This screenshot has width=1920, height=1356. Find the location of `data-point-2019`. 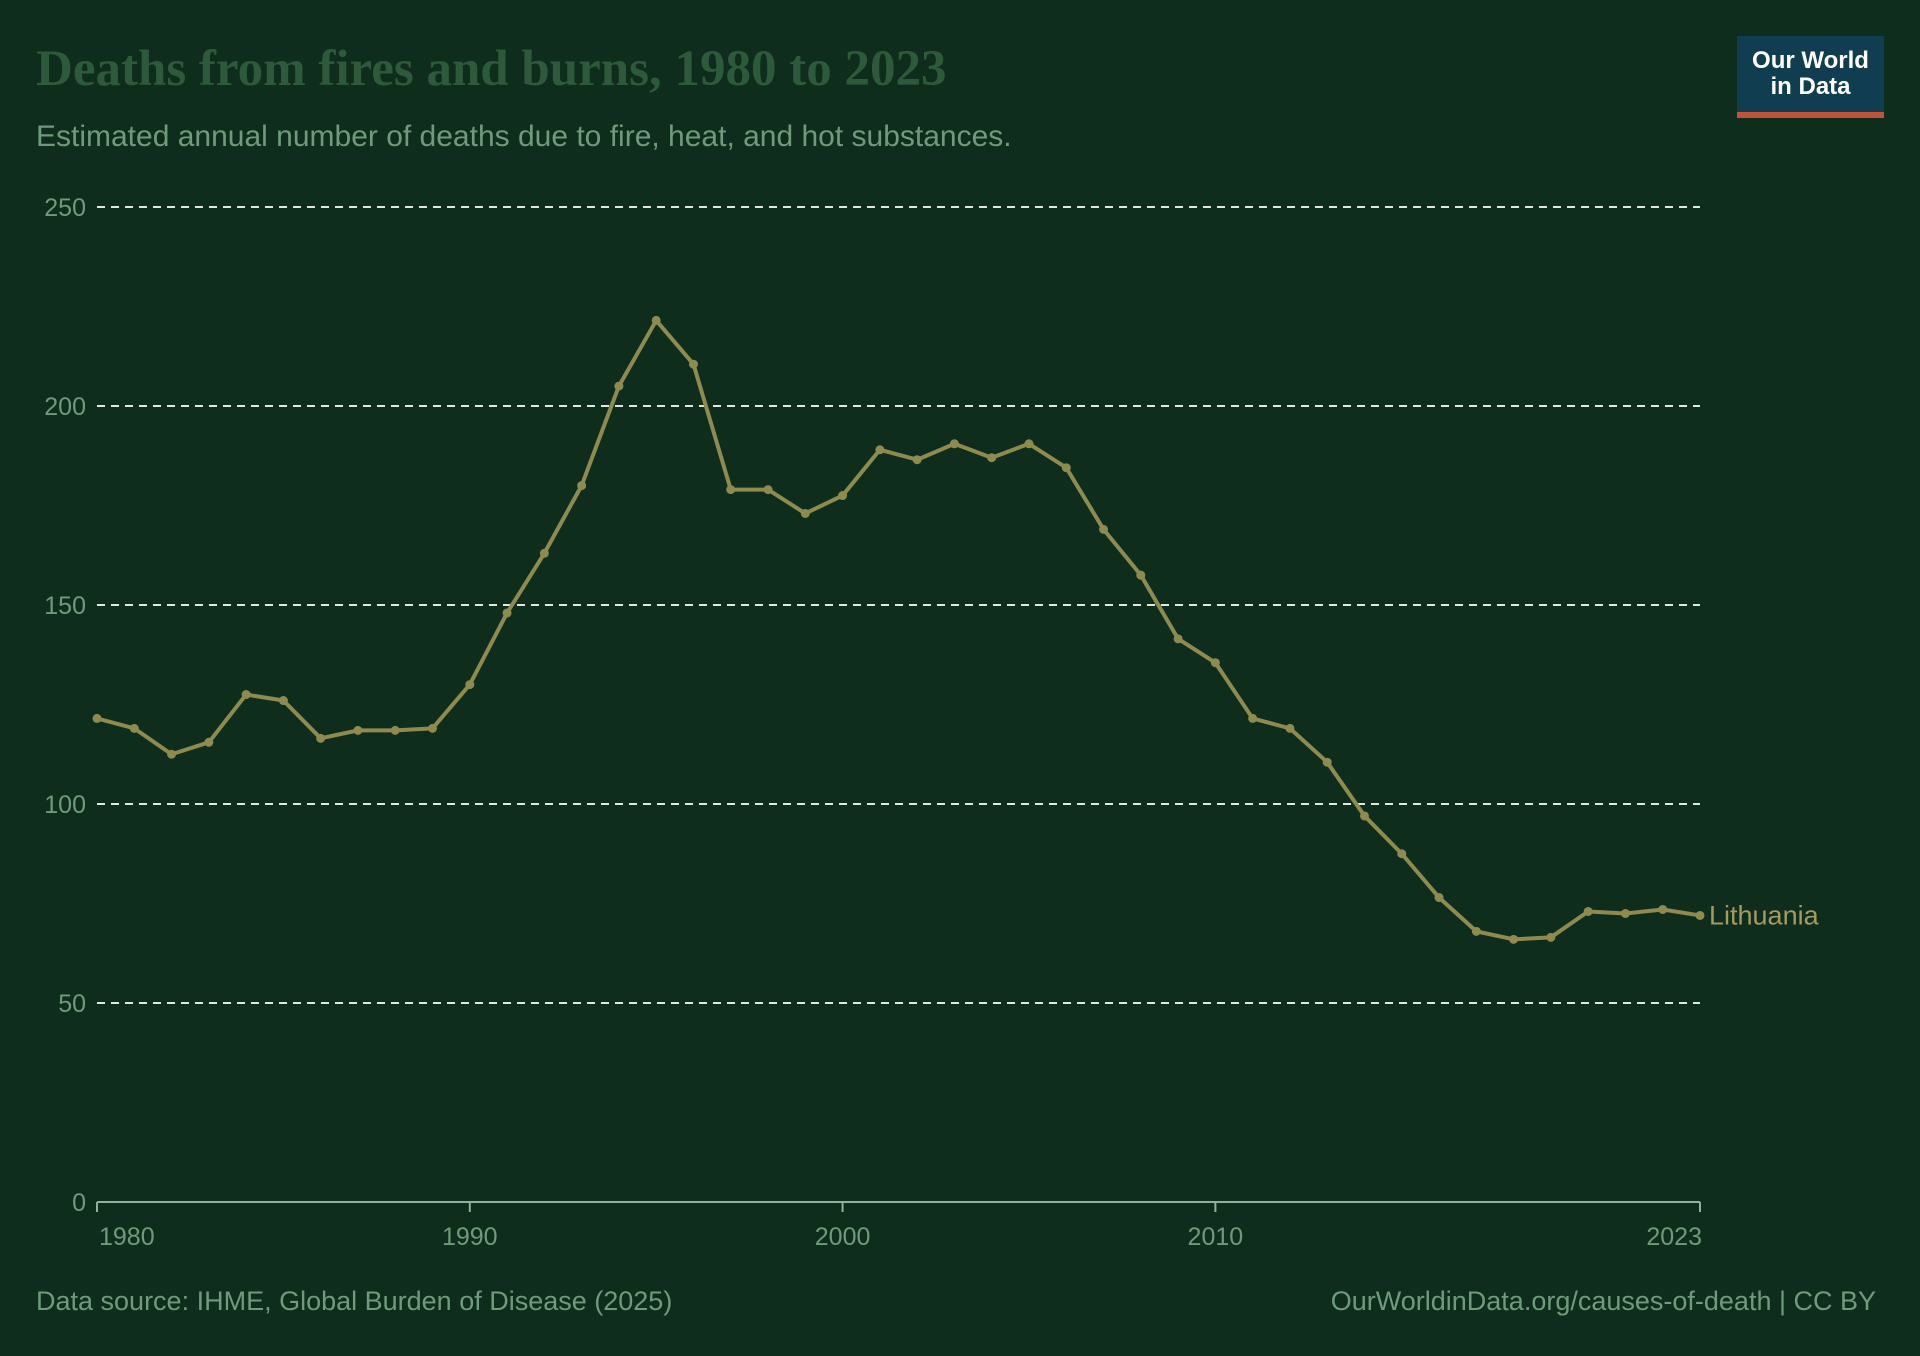

data-point-2019 is located at coordinates (1551, 937).